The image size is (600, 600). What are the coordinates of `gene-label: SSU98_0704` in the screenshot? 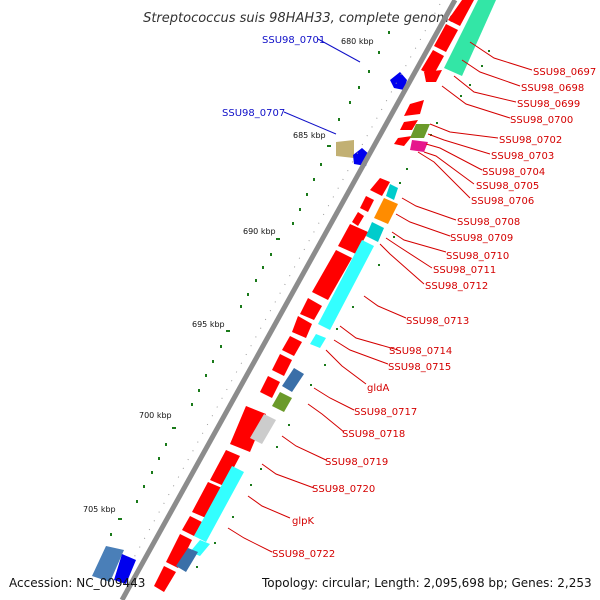 It's located at (513, 172).